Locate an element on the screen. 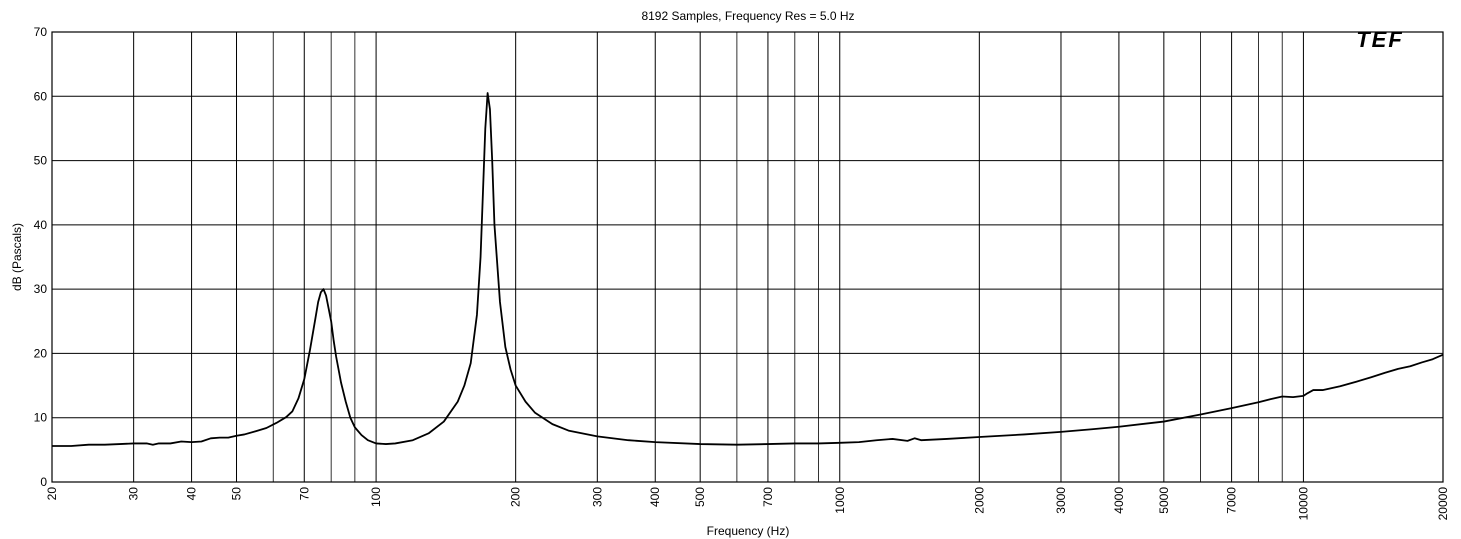 The image size is (1461, 539). x-tick-label: 100 is located at coordinates (376, 497).